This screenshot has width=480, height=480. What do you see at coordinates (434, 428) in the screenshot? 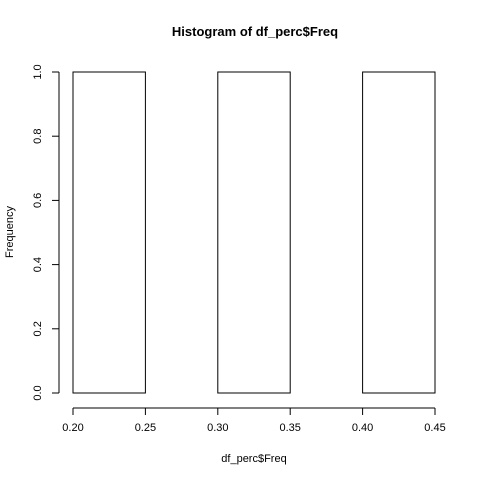
I see `x-tick-label-5: 0.45` at bounding box center [434, 428].